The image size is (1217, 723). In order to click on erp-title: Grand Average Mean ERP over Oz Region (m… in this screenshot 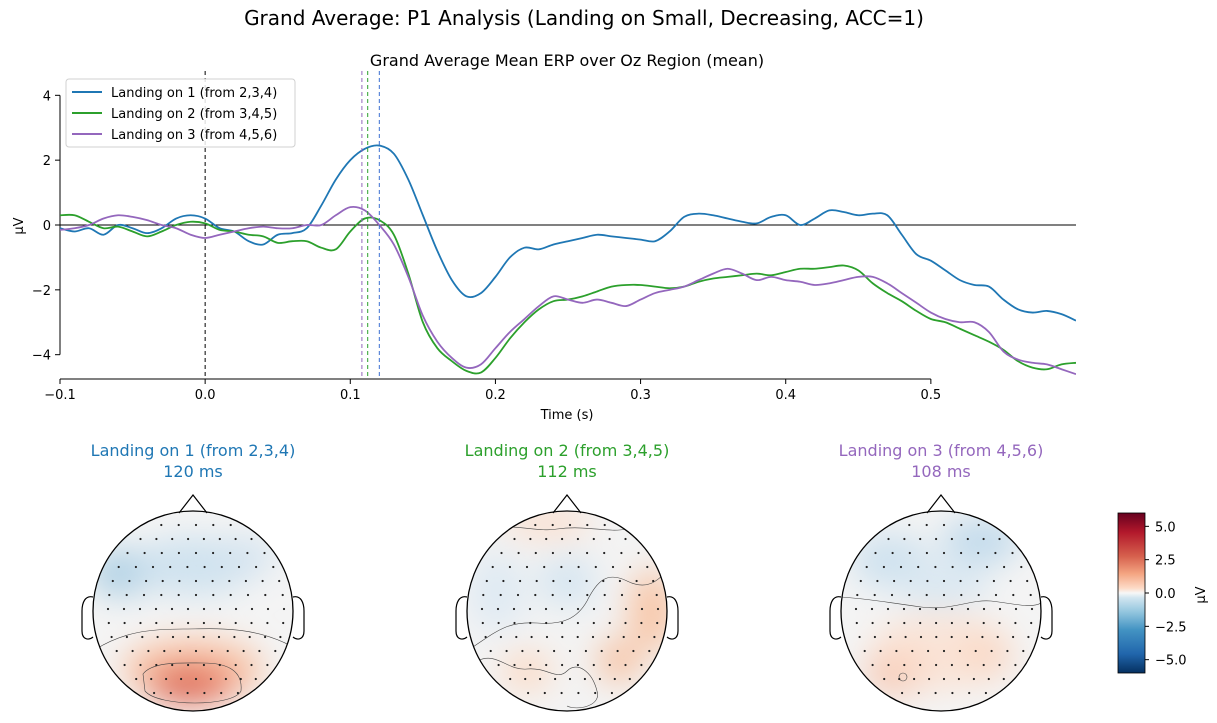, I will do `click(567, 60)`.